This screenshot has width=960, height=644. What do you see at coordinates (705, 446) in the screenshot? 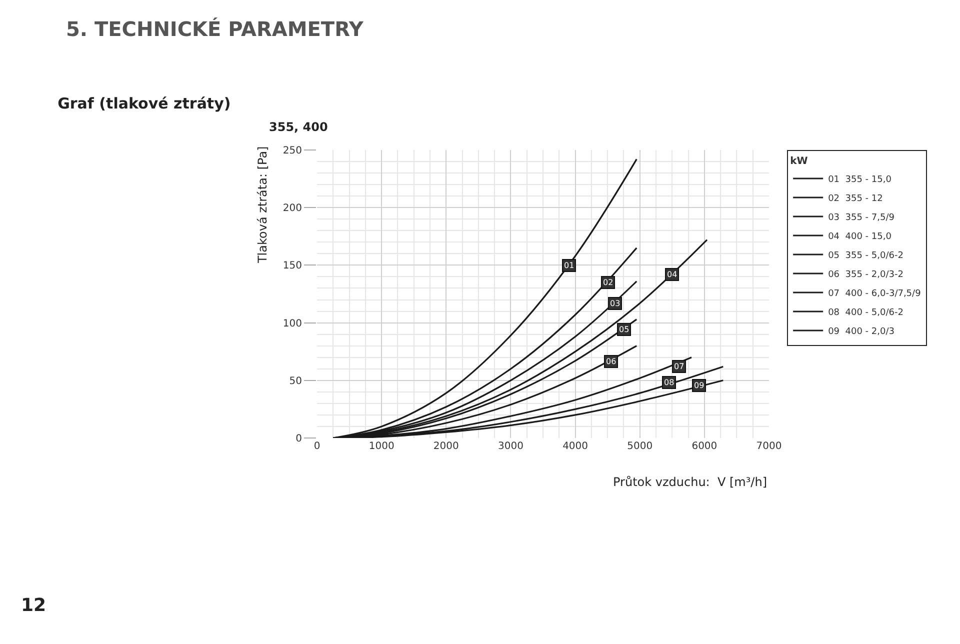
I see `x-tick-label: 6000` at bounding box center [705, 446].